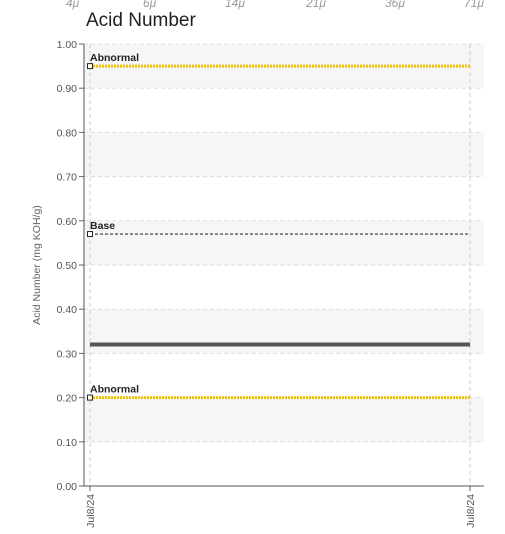 This screenshot has width=505, height=534. Describe the element at coordinates (67, 222) in the screenshot. I see `y-tick-label: 0.60` at that location.